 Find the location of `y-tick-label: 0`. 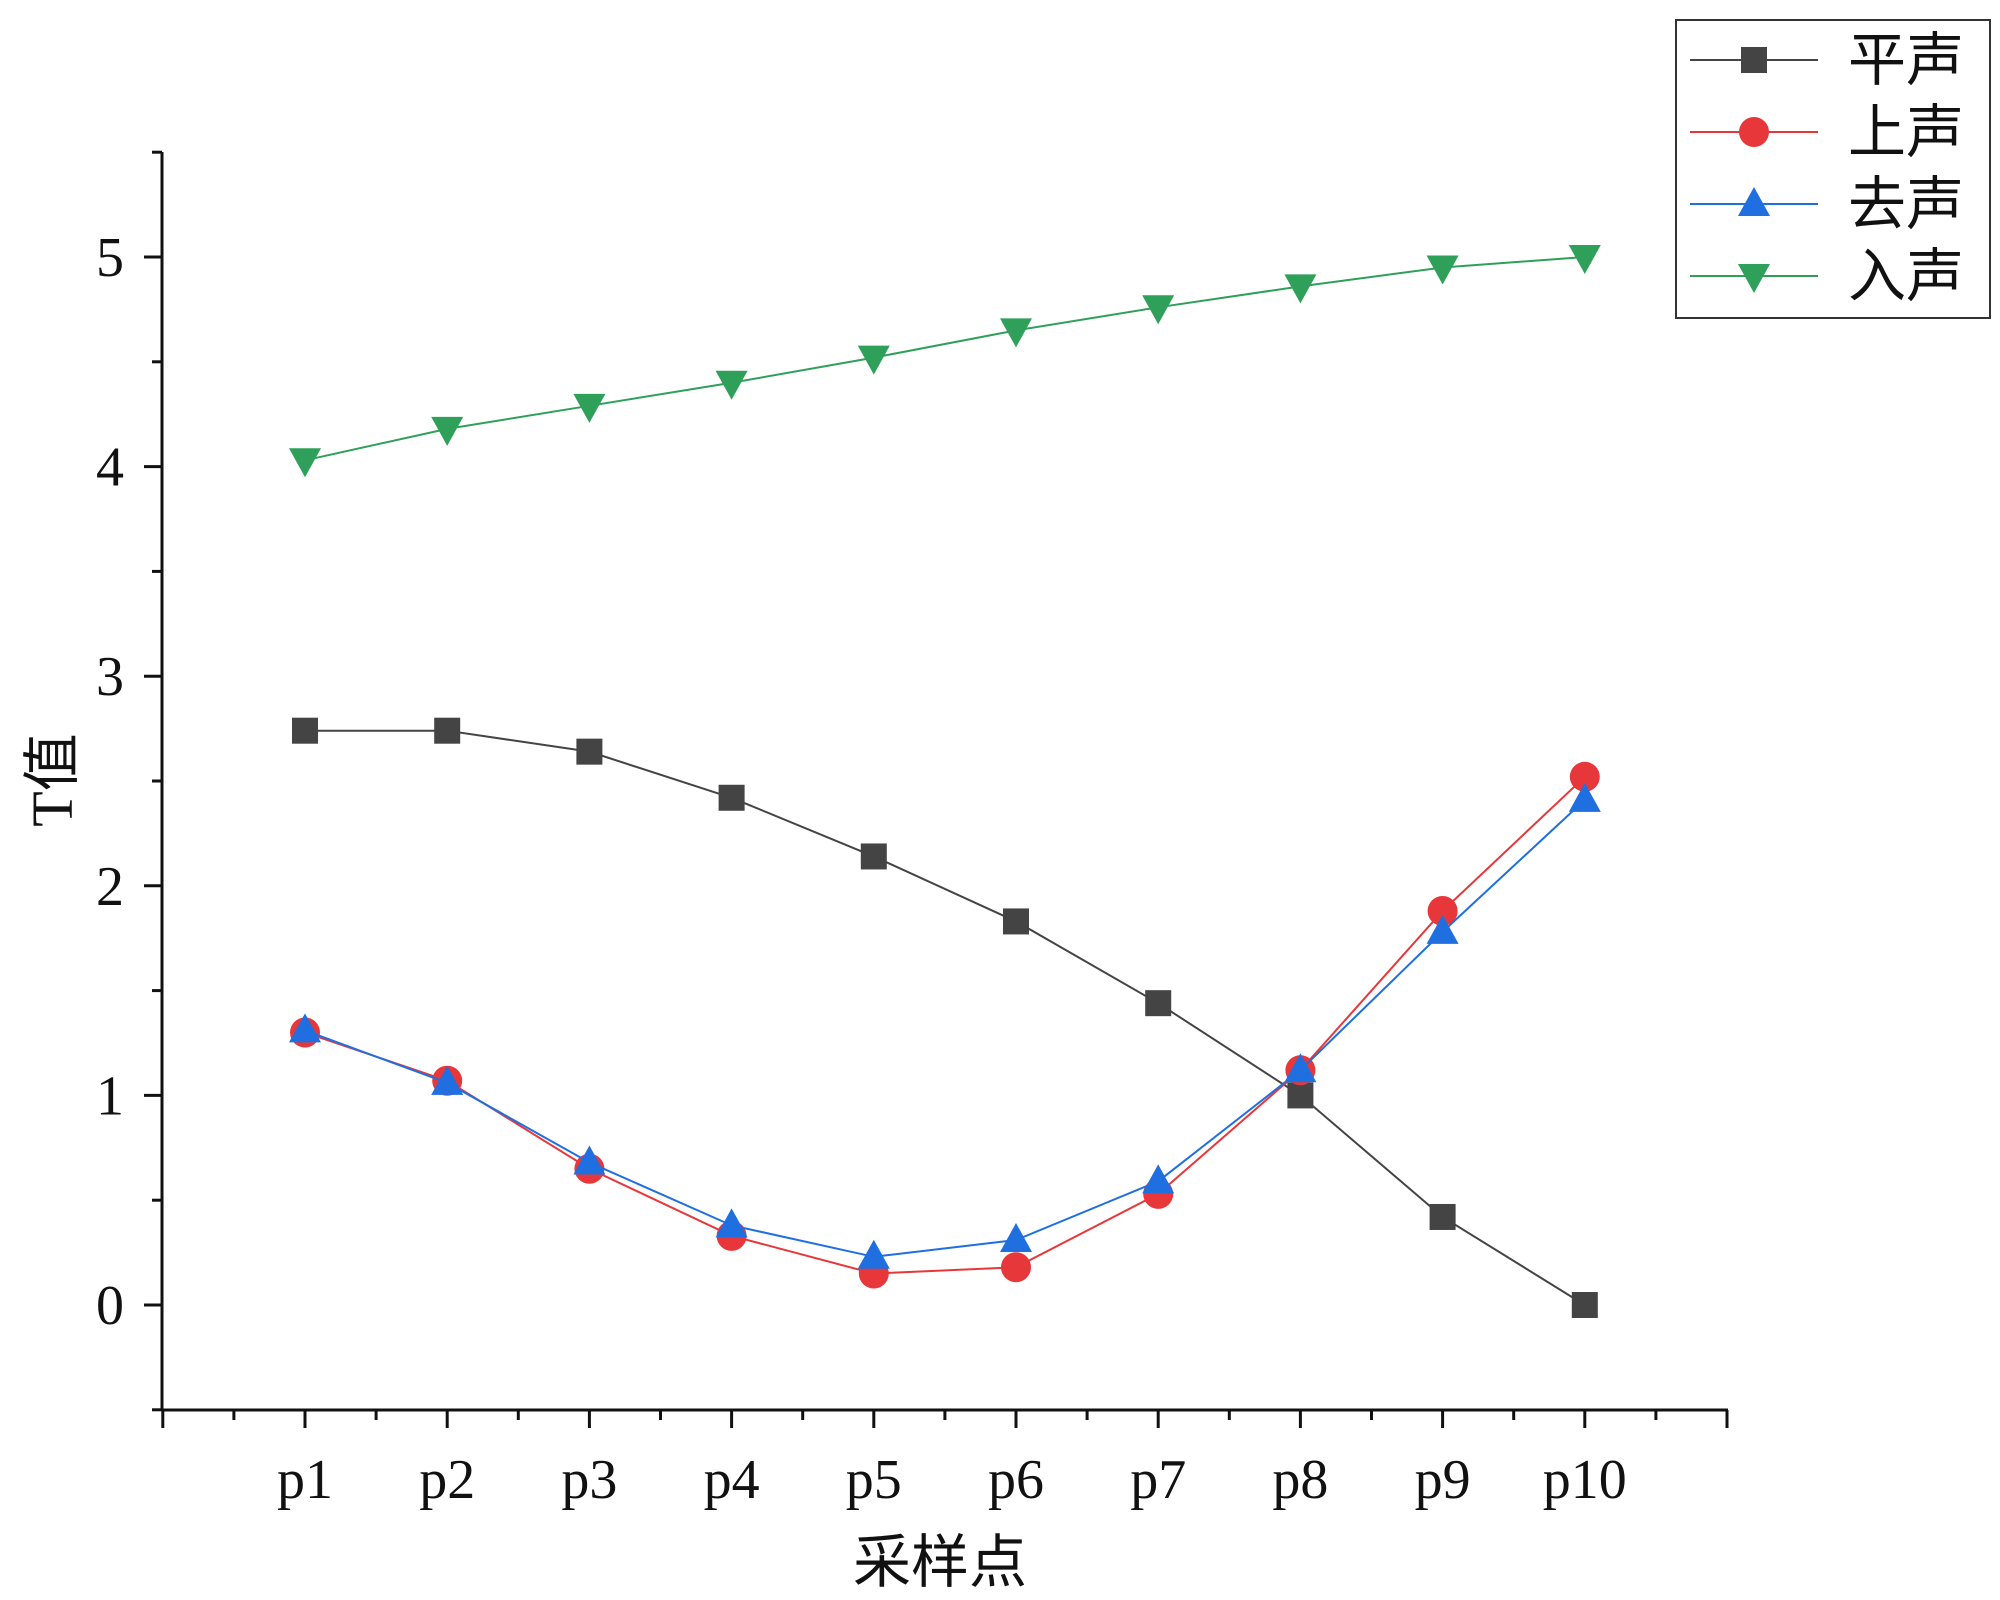

y-tick-label: 0 is located at coordinates (110, 1306).